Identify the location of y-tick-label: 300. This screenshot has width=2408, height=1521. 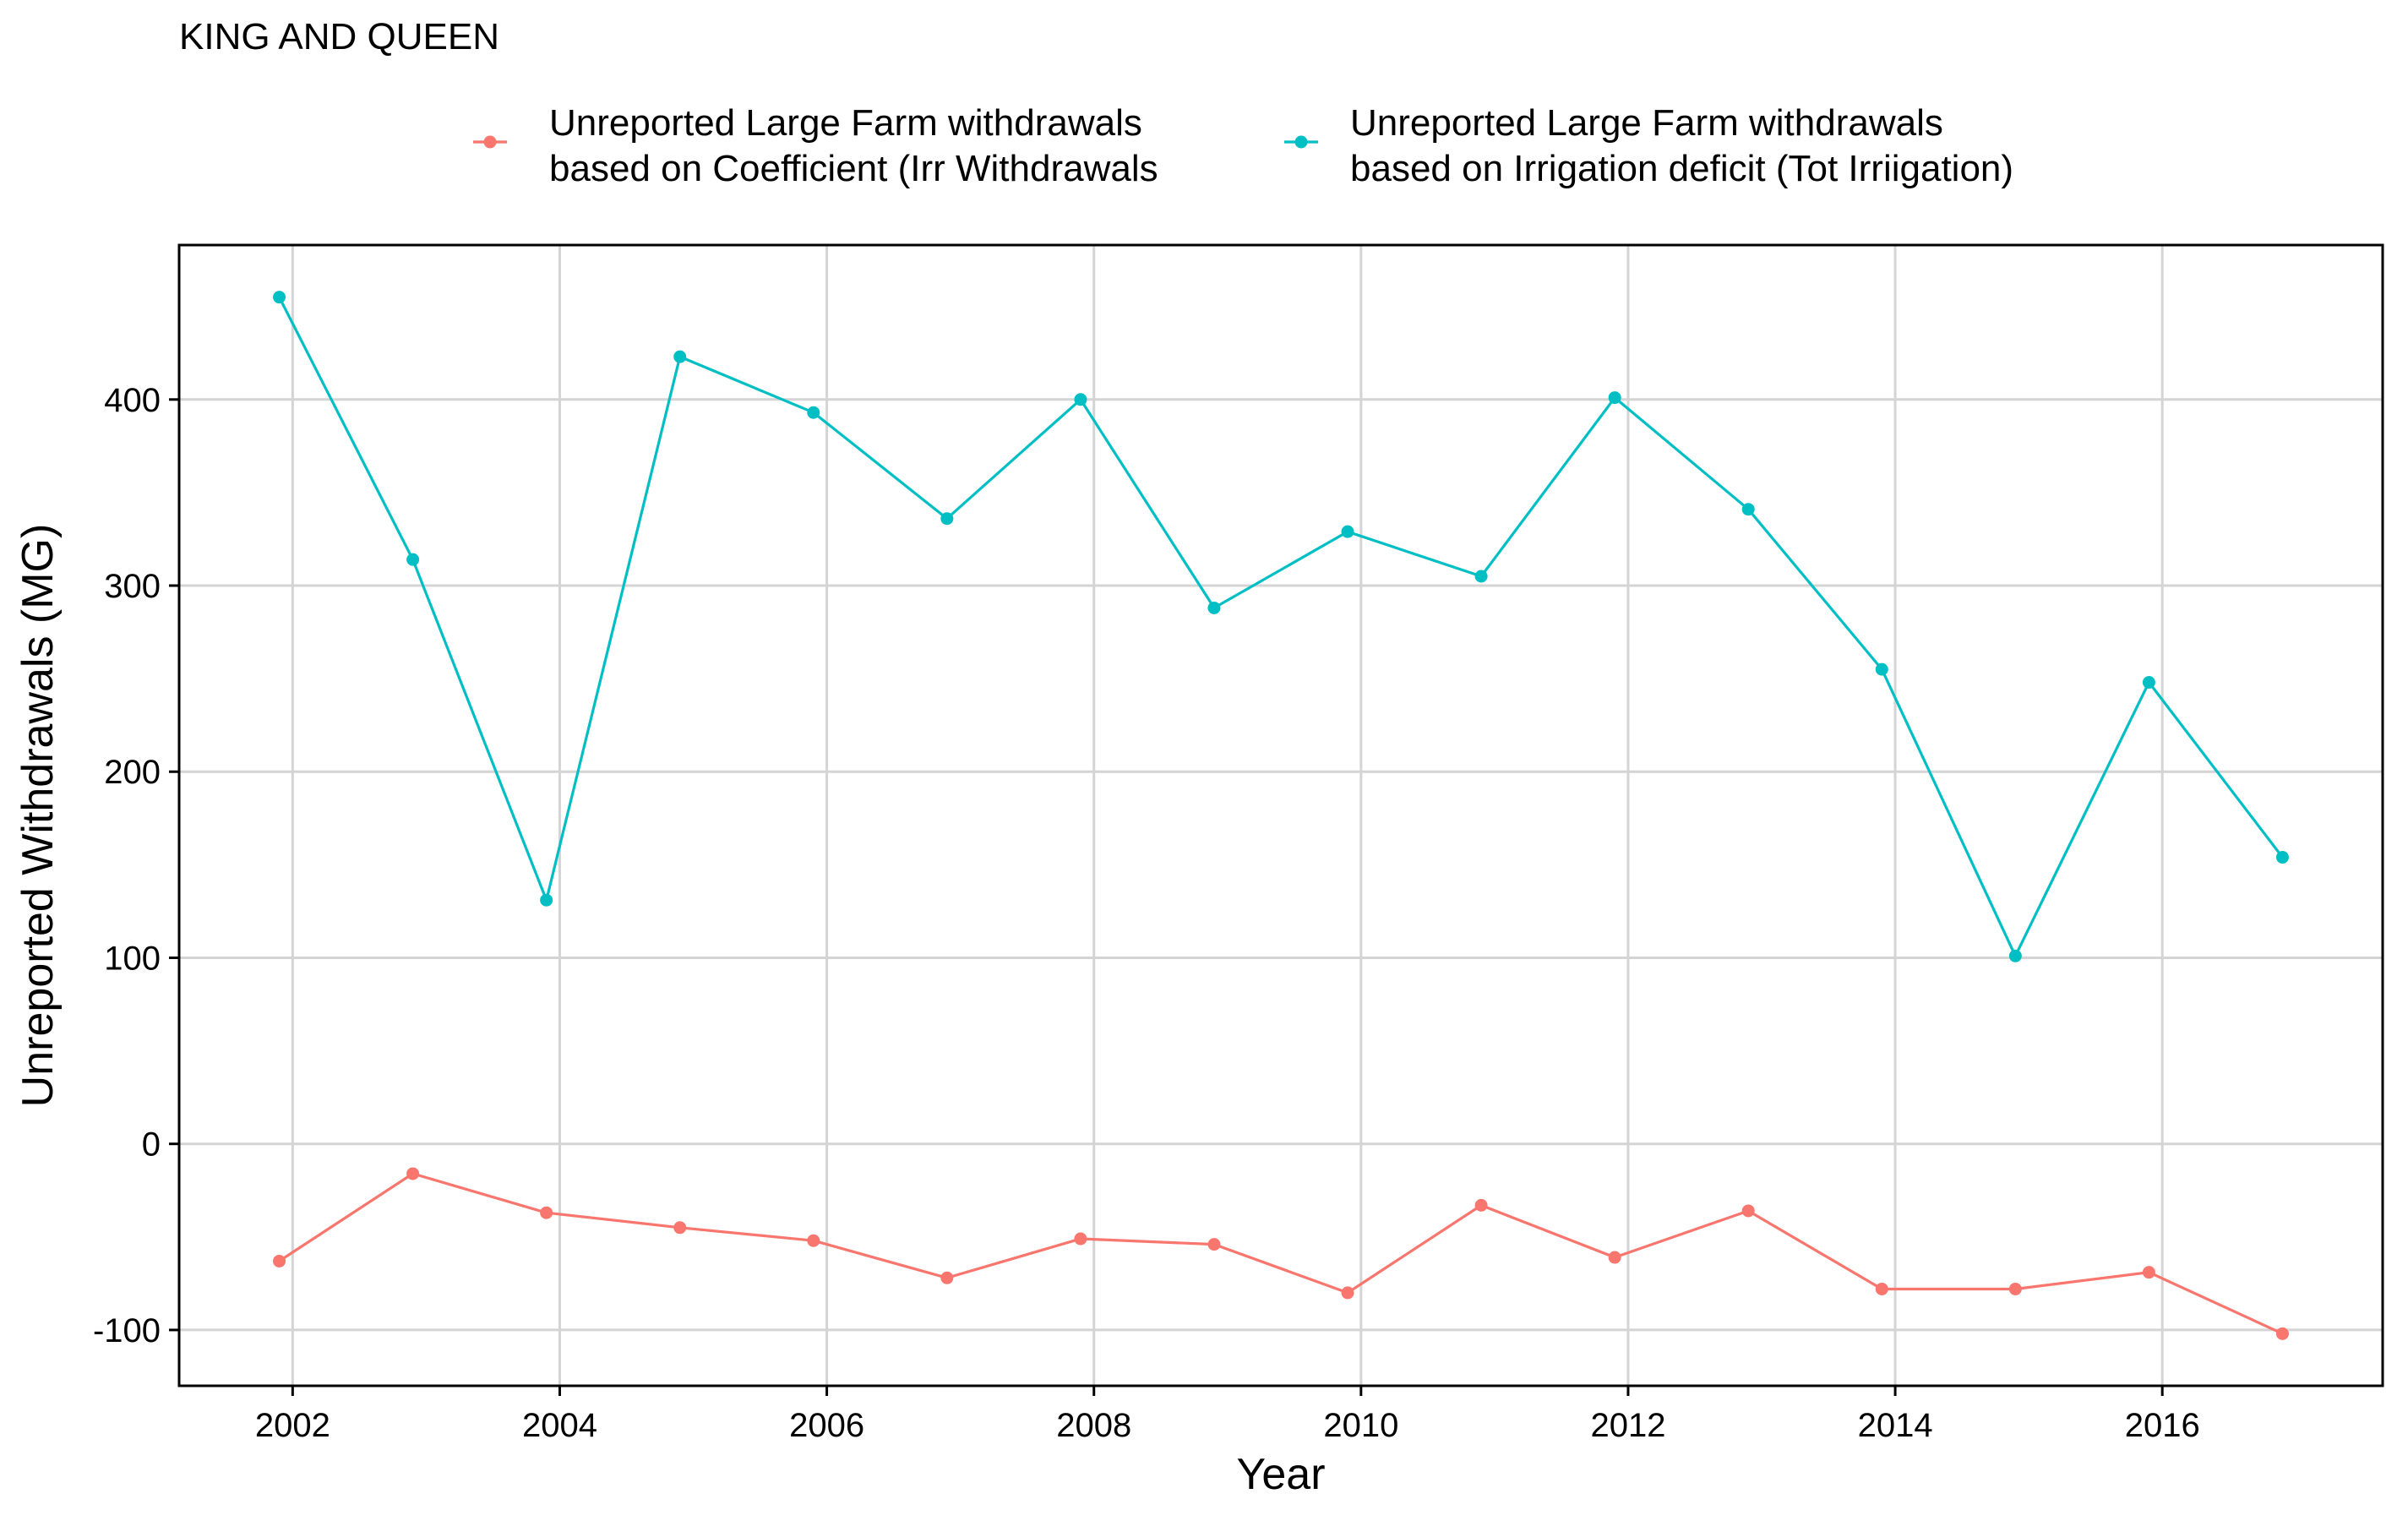
(132, 586).